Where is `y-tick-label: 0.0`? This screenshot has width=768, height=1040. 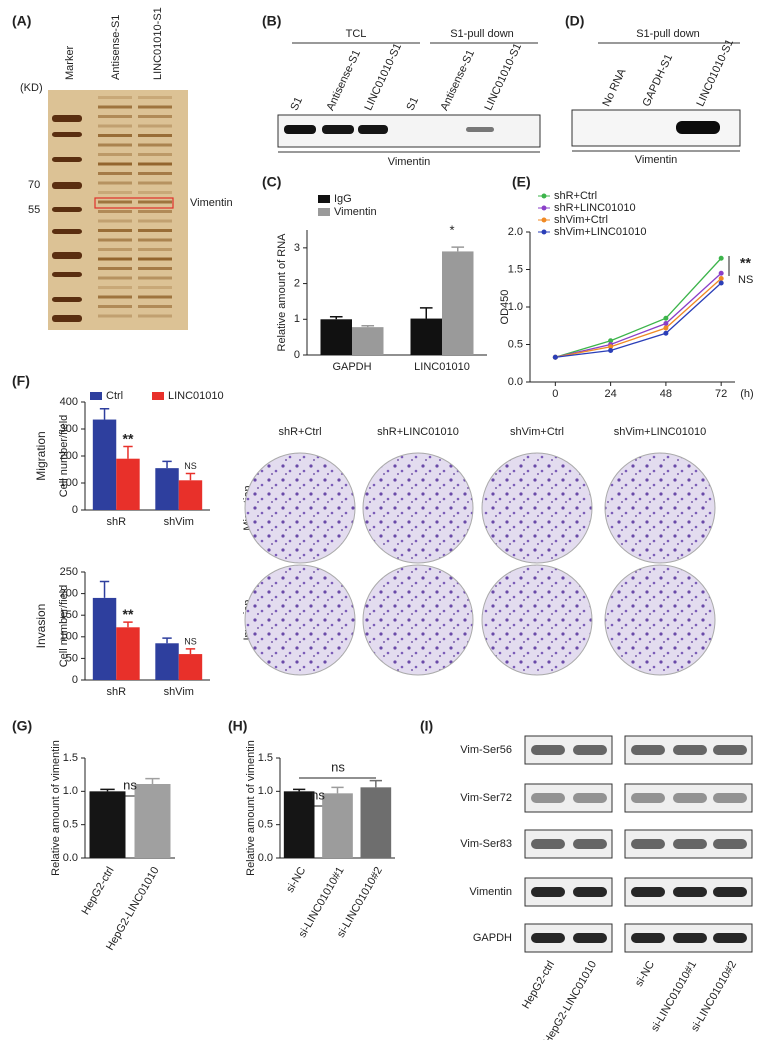 y-tick-label: 0.0 is located at coordinates (515, 382).